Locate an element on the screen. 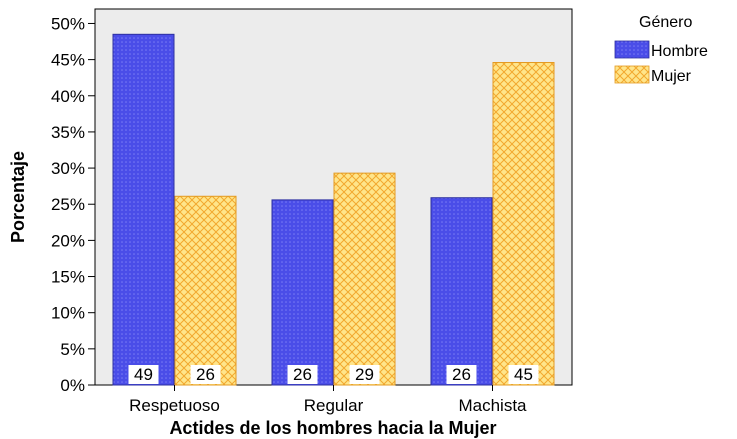 This screenshot has height=439, width=737. data-label-mujer-regular: 29 is located at coordinates (364, 374).